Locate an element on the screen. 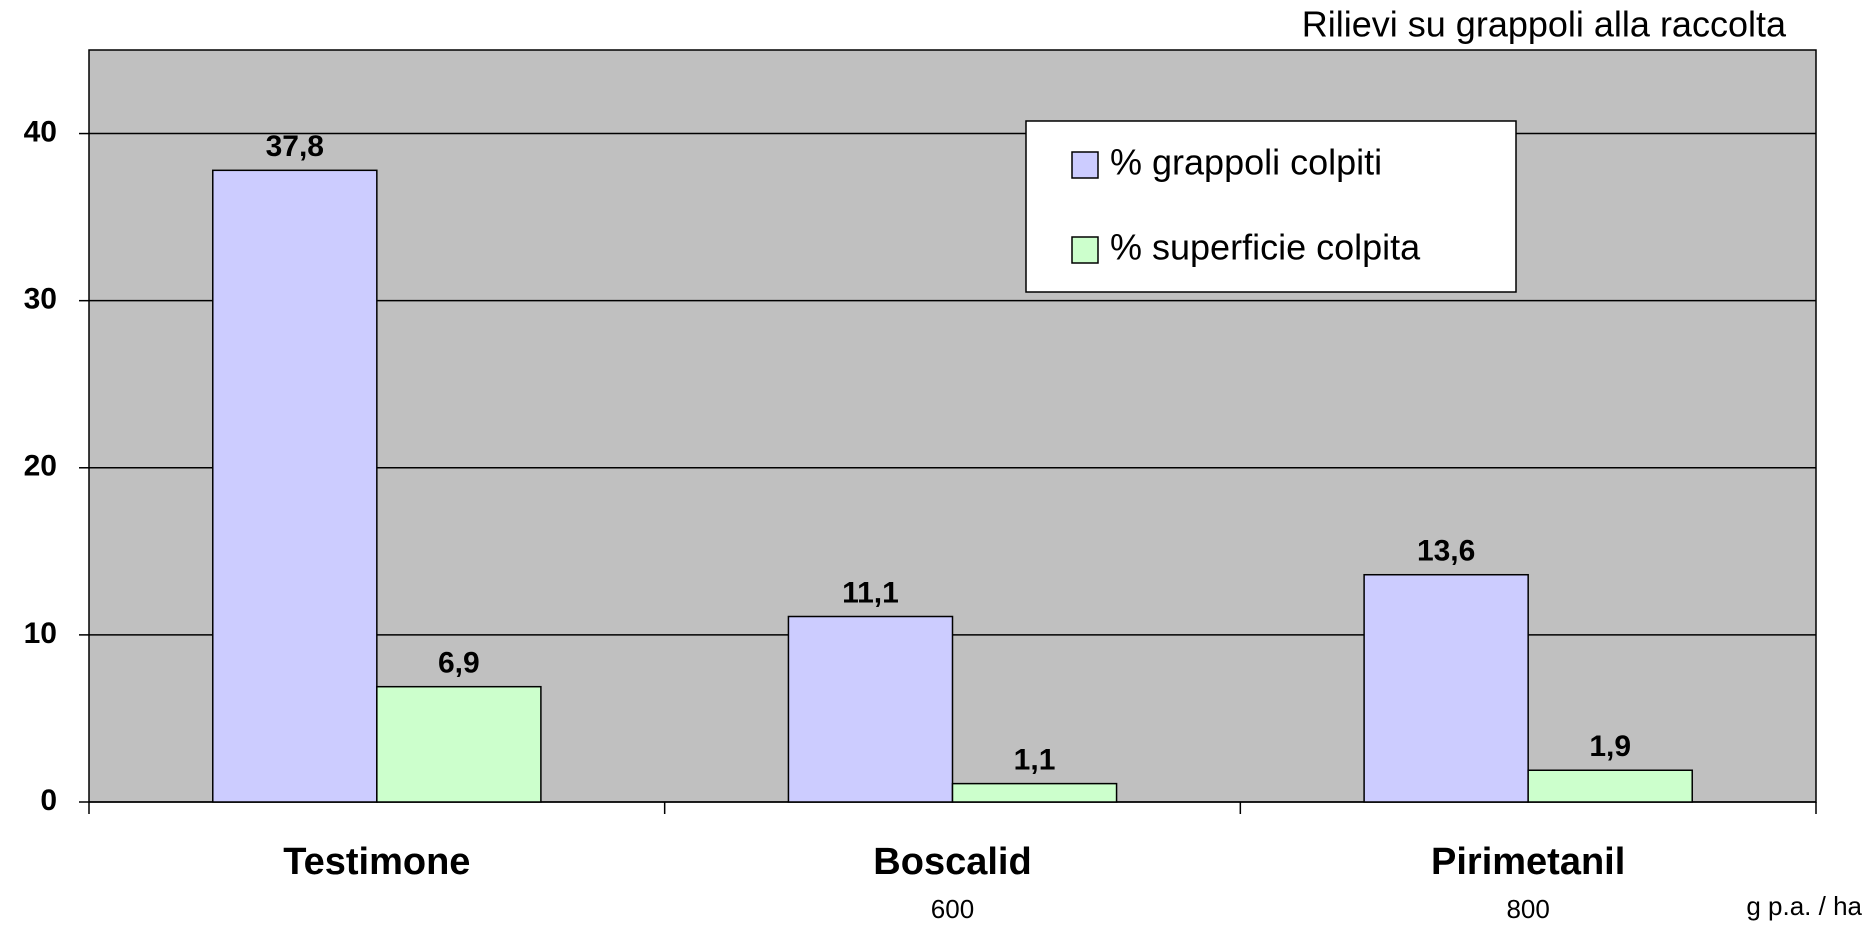 Image resolution: width=1874 pixels, height=925 pixels. unit-label: g p.a. / ha is located at coordinates (1804, 906).